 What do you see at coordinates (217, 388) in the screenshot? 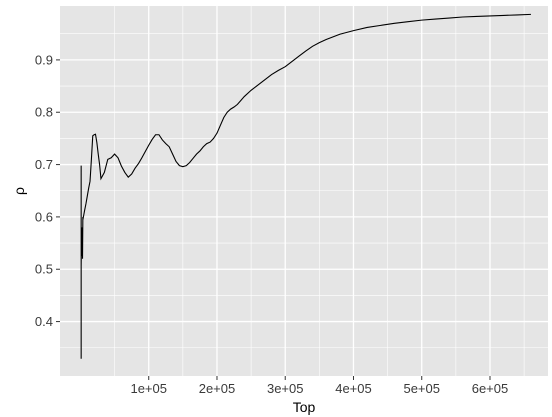
I see `x-tick-label: 2e+05` at bounding box center [217, 388].